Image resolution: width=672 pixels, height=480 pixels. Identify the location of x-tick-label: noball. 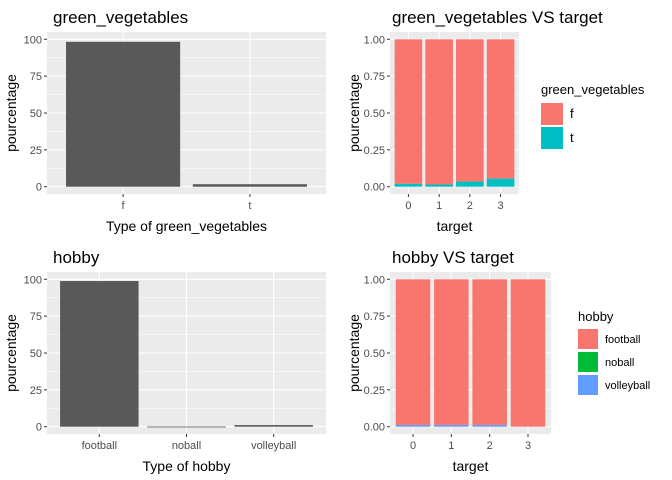
(186, 446).